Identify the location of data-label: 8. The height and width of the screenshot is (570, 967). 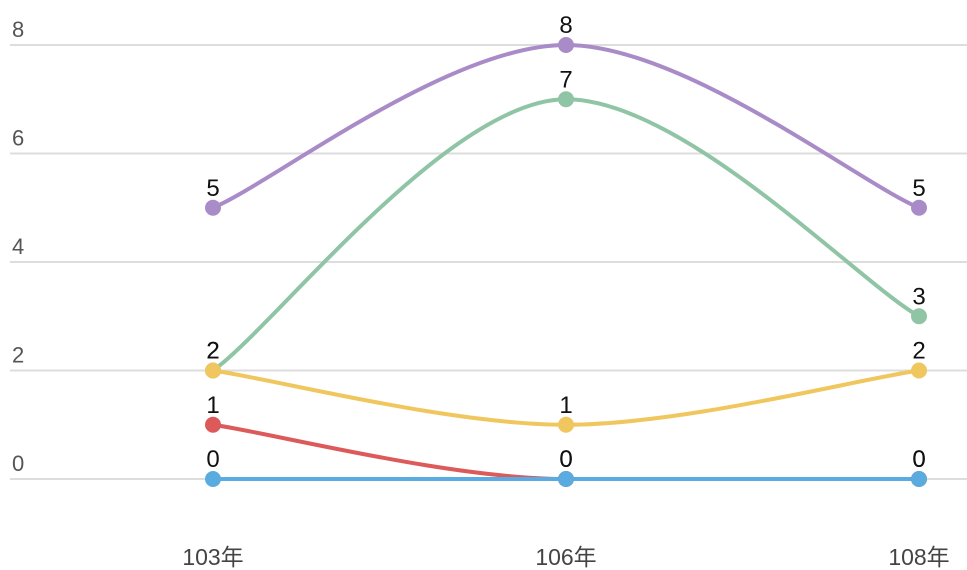
(565, 25).